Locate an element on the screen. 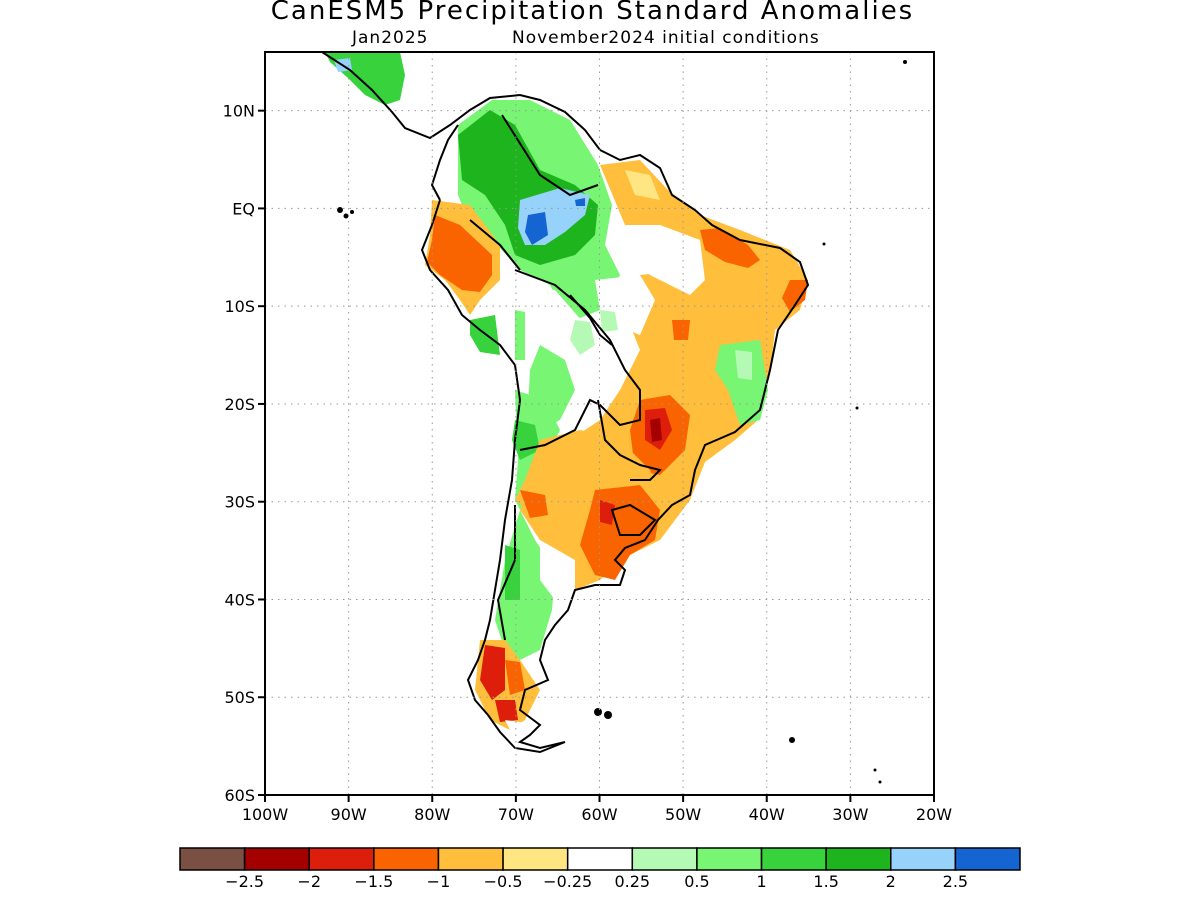 The image size is (1200, 900). lon-tick-label: 30W is located at coordinates (850, 814).